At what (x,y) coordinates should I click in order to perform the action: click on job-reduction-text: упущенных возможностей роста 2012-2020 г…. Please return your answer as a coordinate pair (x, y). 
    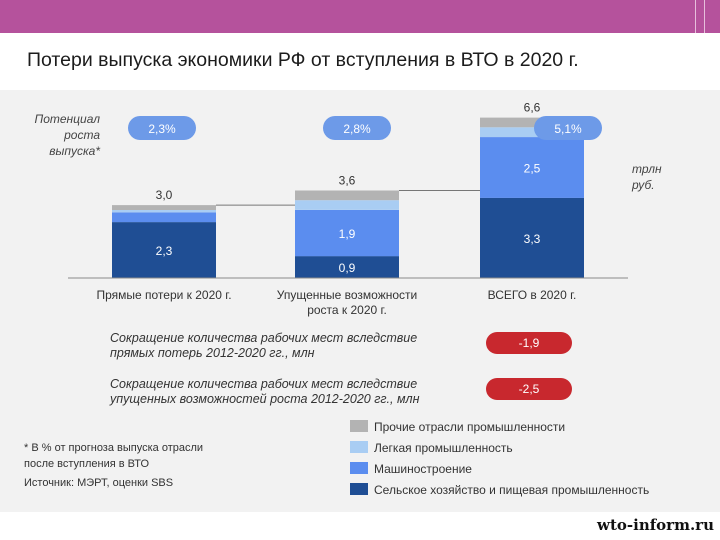
    Looking at the image, I should click on (264, 399).